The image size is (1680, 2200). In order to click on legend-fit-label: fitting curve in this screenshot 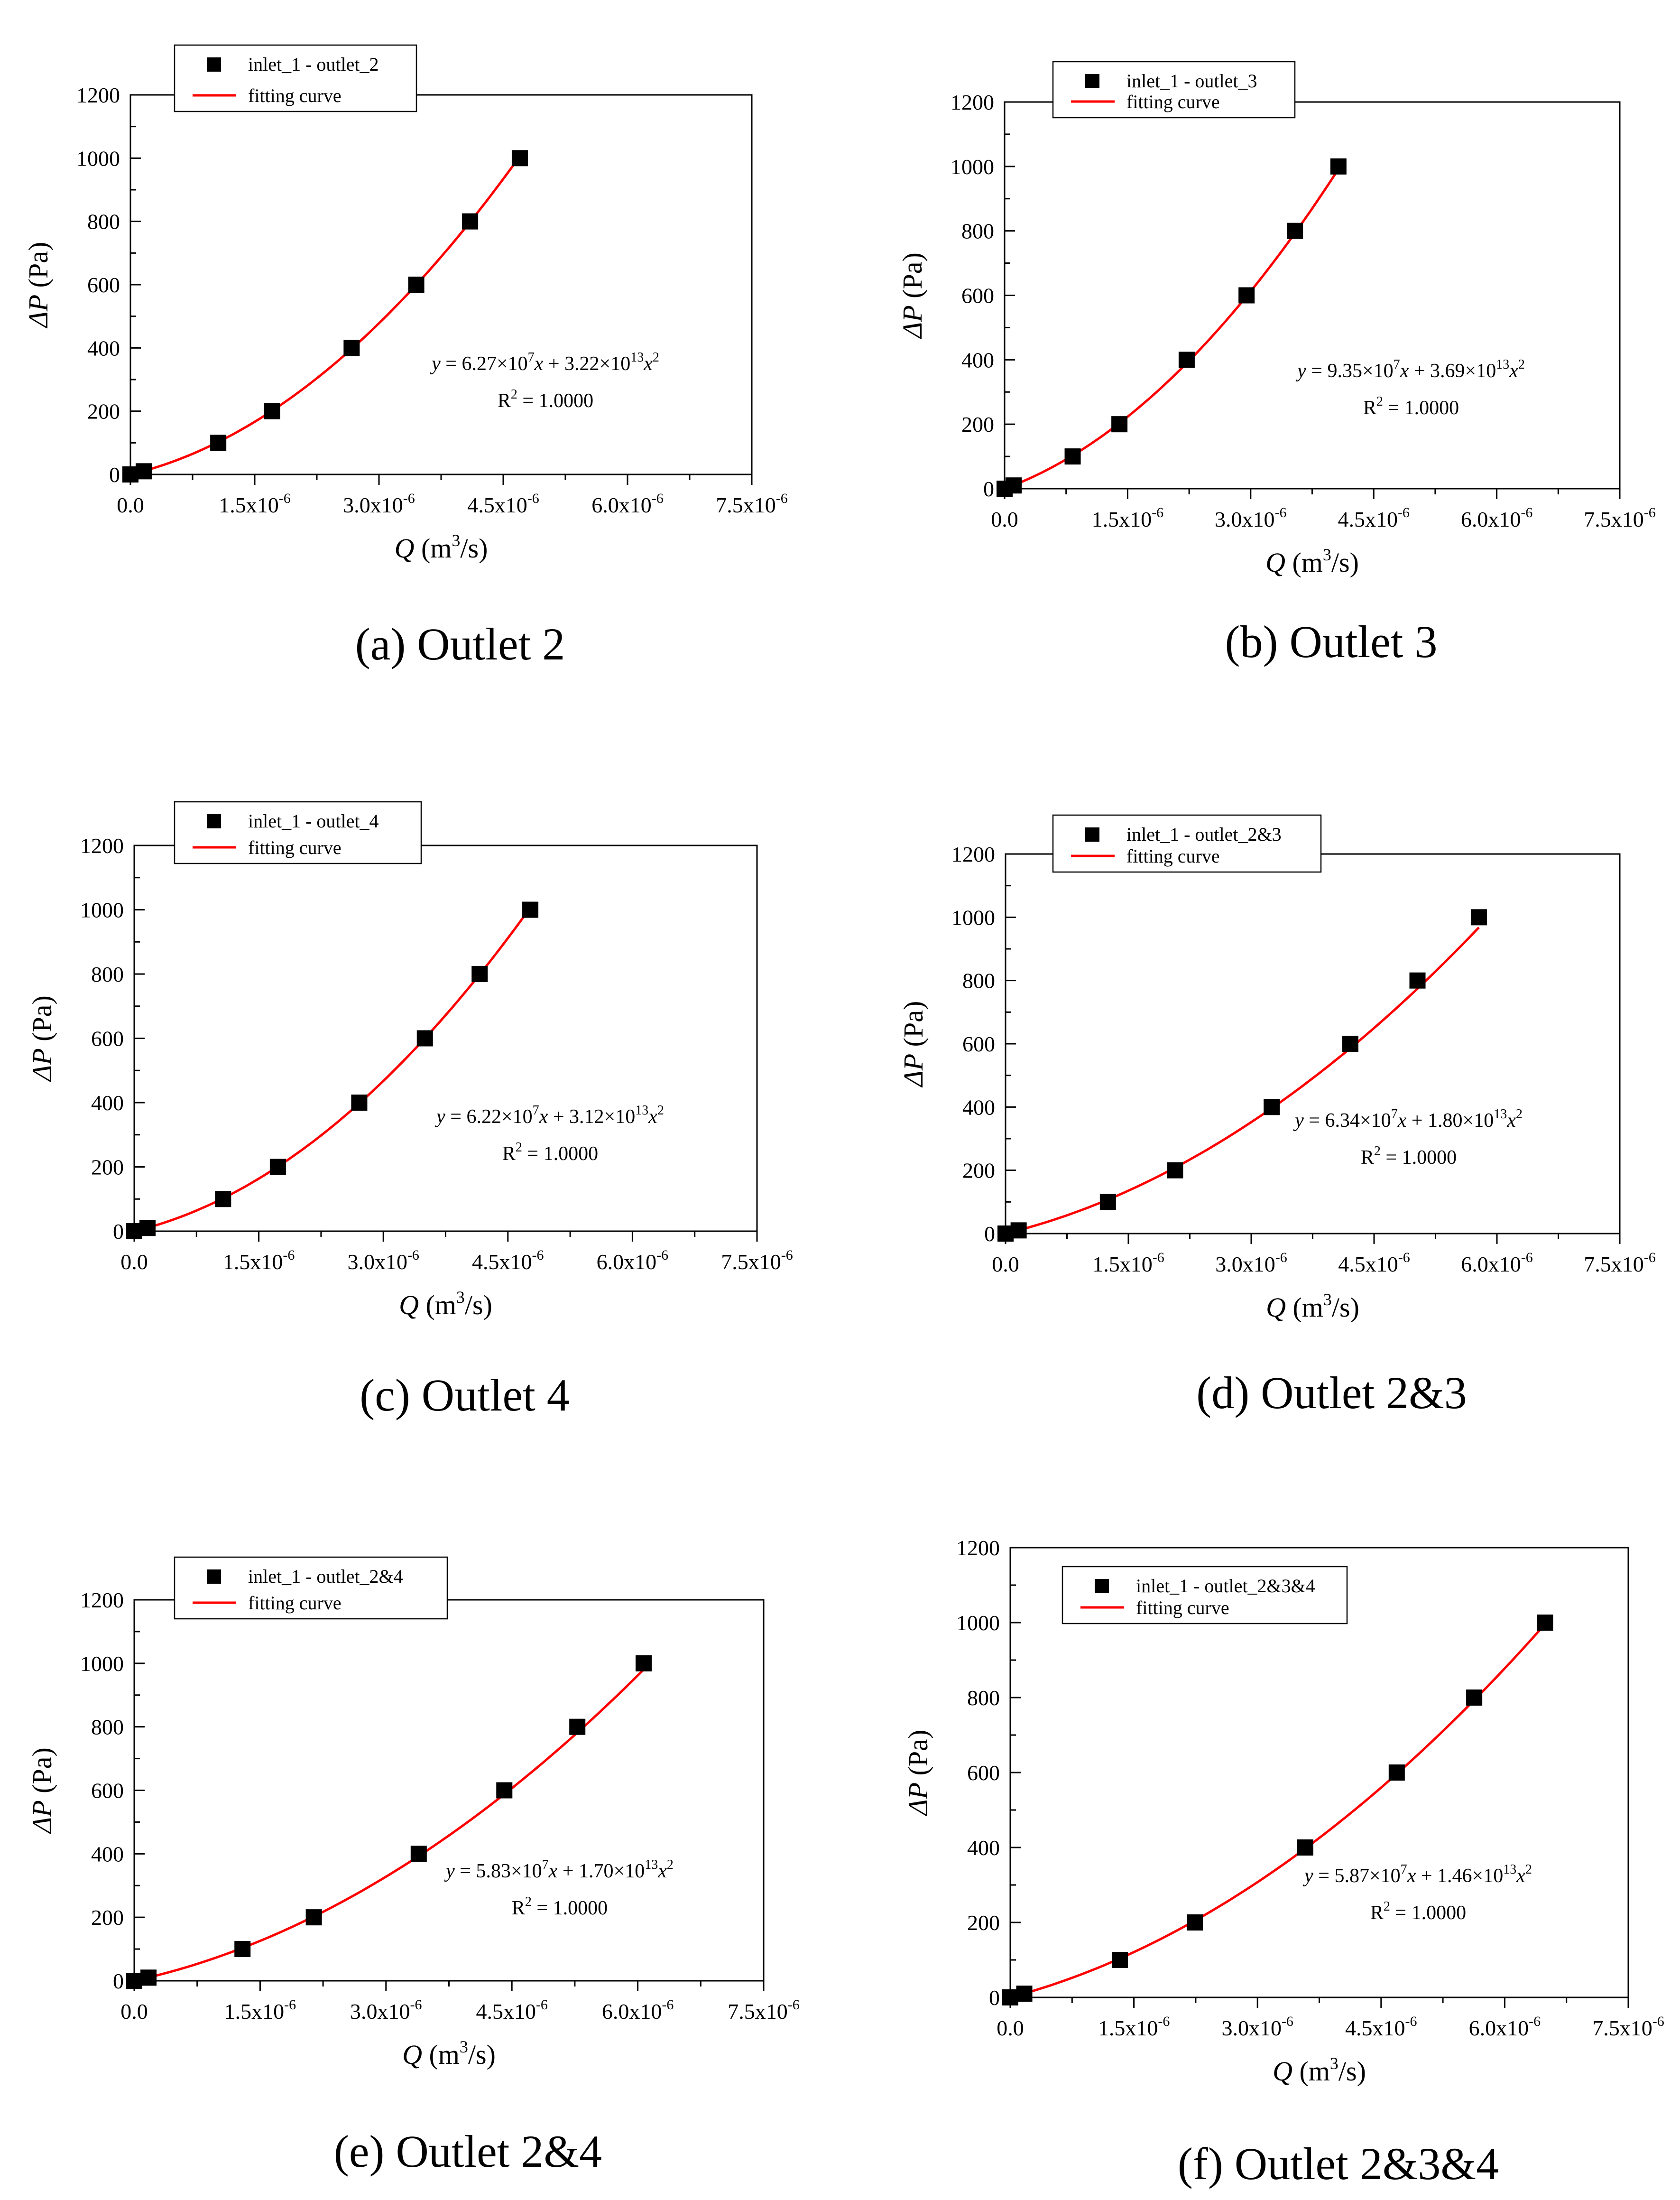, I will do `click(1182, 1608)`.